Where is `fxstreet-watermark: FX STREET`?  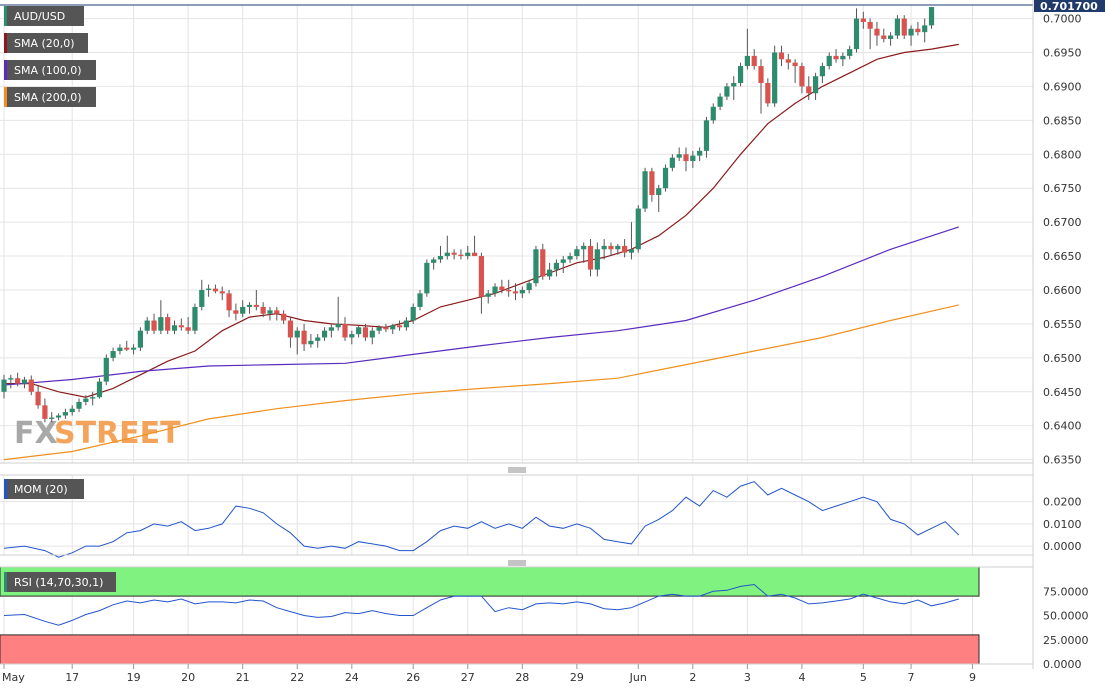 fxstreet-watermark: FX STREET is located at coordinates (97, 433).